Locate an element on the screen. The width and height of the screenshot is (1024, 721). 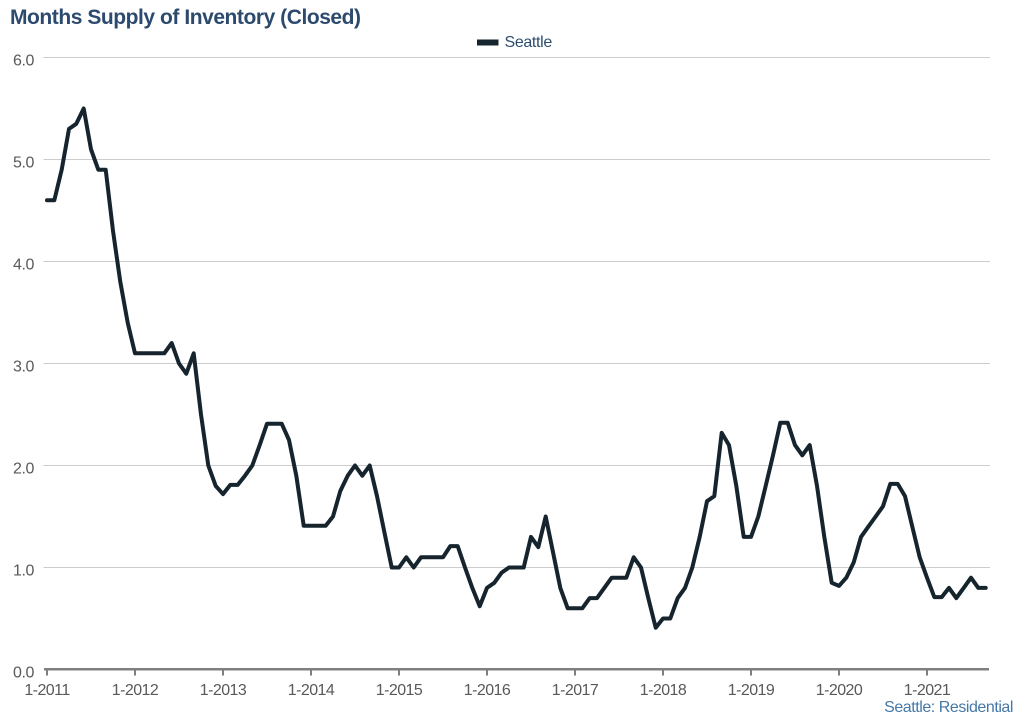
svg-text: 1-2018 is located at coordinates (663, 690).